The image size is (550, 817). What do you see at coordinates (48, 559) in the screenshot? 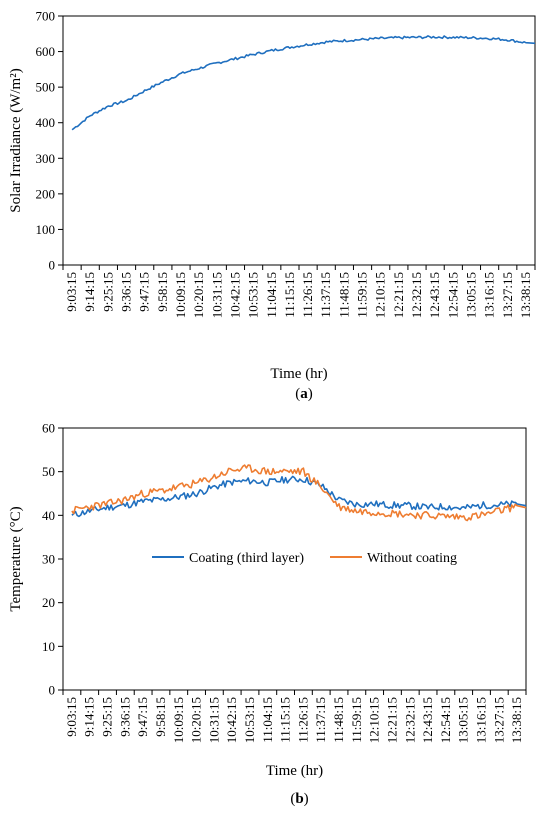
I see `y-tick-label: 30` at bounding box center [48, 559].